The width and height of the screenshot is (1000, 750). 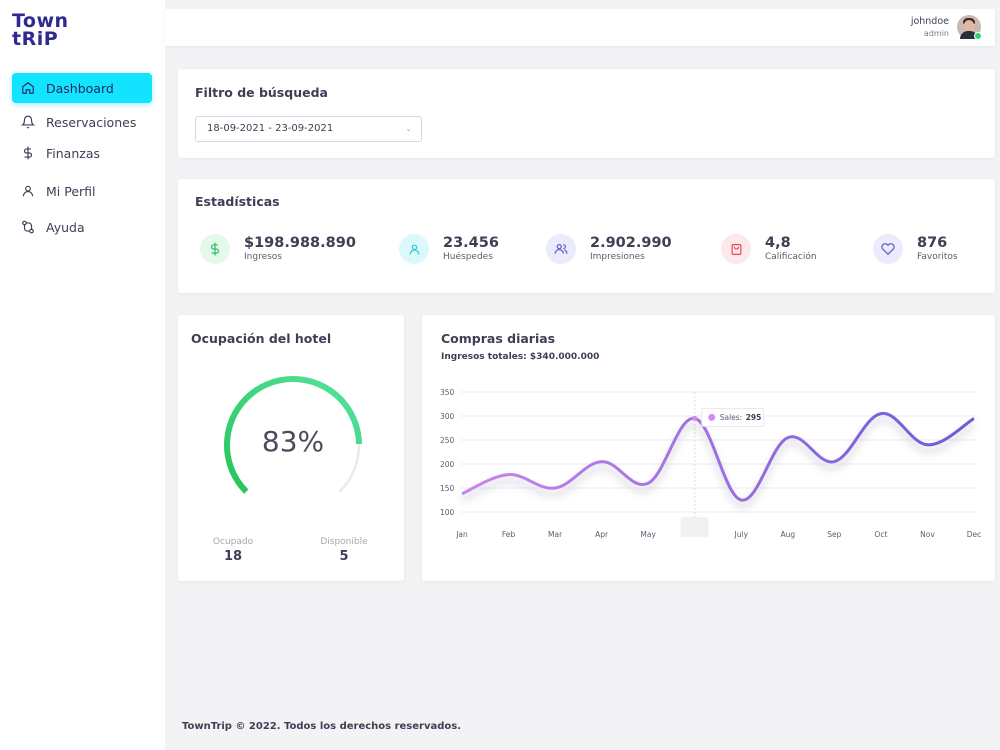 I want to click on y-tick-label: 350, so click(x=447, y=392).